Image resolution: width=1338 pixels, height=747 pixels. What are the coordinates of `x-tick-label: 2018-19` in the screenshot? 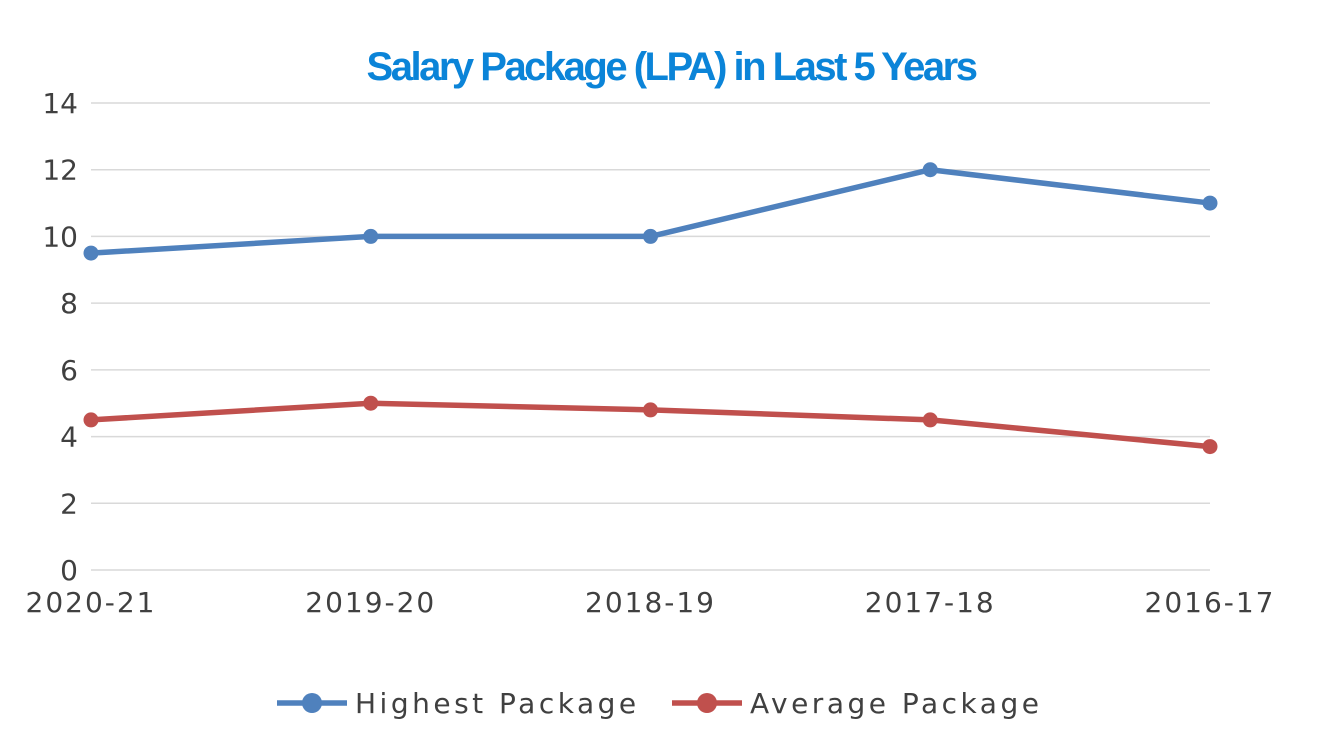 It's located at (650, 602).